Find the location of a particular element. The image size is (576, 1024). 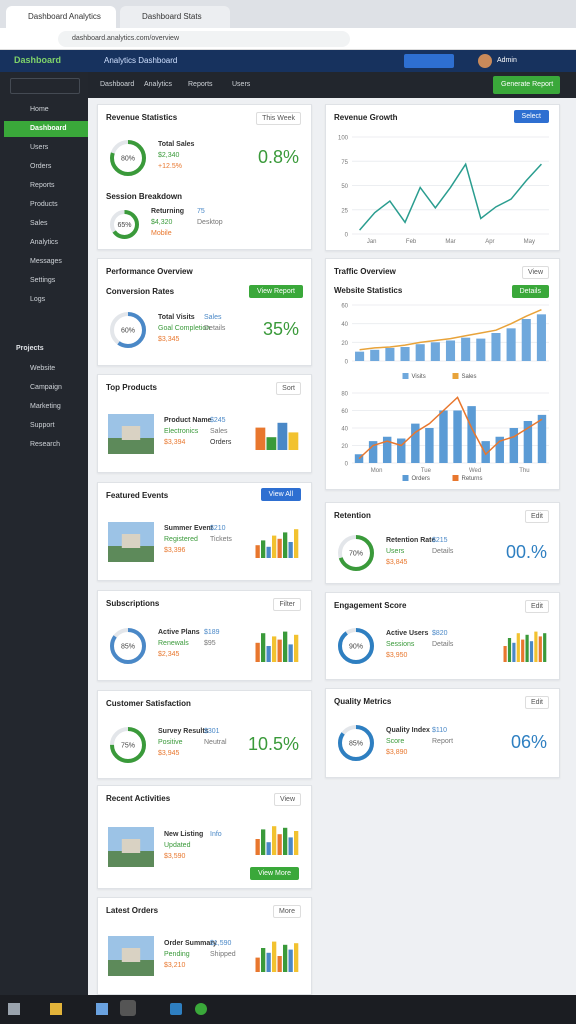

generate-report-button: Generate Report is located at coordinates (526, 85).